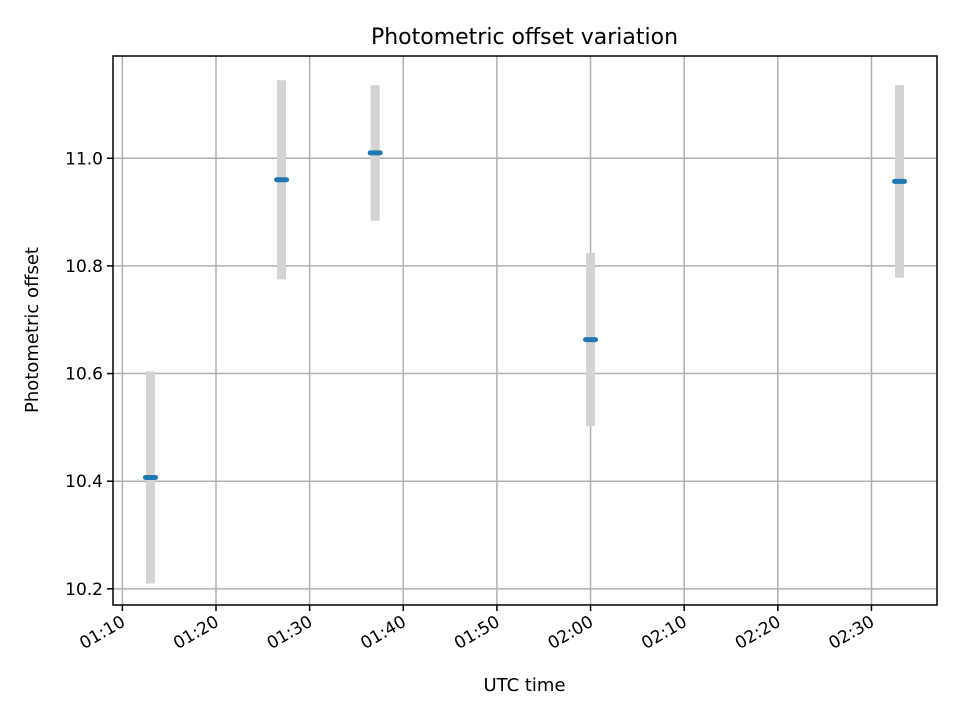 The width and height of the screenshot is (960, 720). What do you see at coordinates (84, 267) in the screenshot?
I see `y-tick-label: 10.8` at bounding box center [84, 267].